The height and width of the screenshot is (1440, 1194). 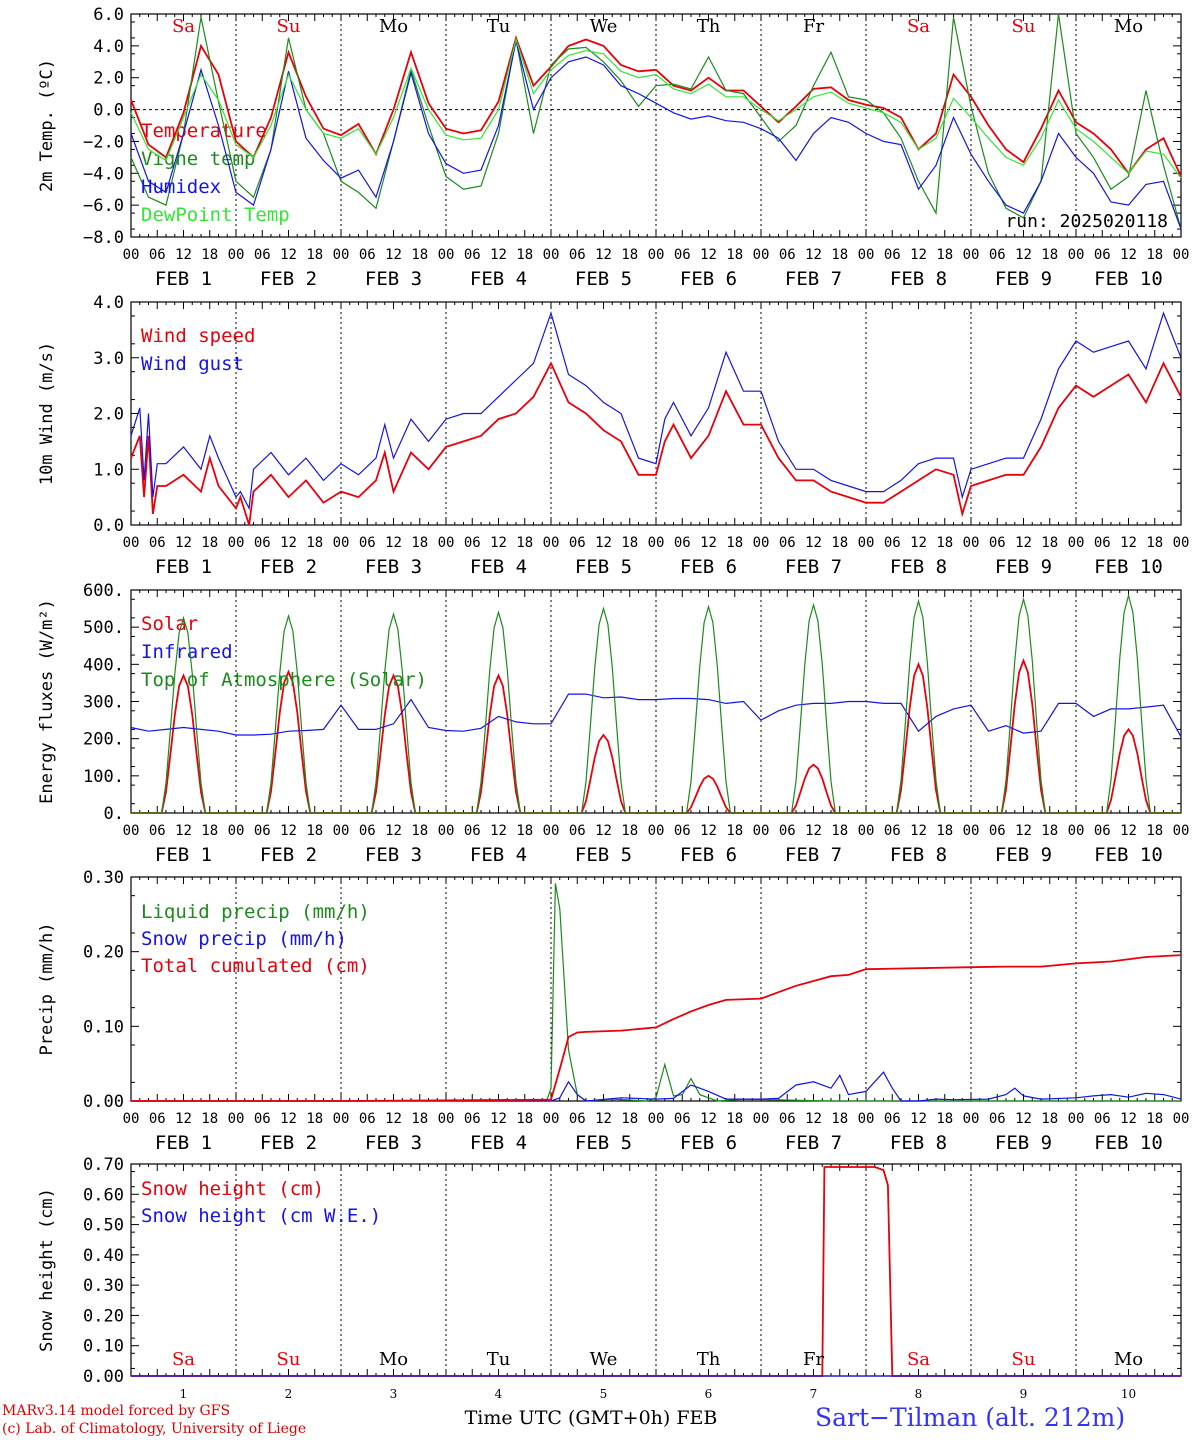 What do you see at coordinates (204, 131) in the screenshot?
I see `legend-entry: Temperature` at bounding box center [204, 131].